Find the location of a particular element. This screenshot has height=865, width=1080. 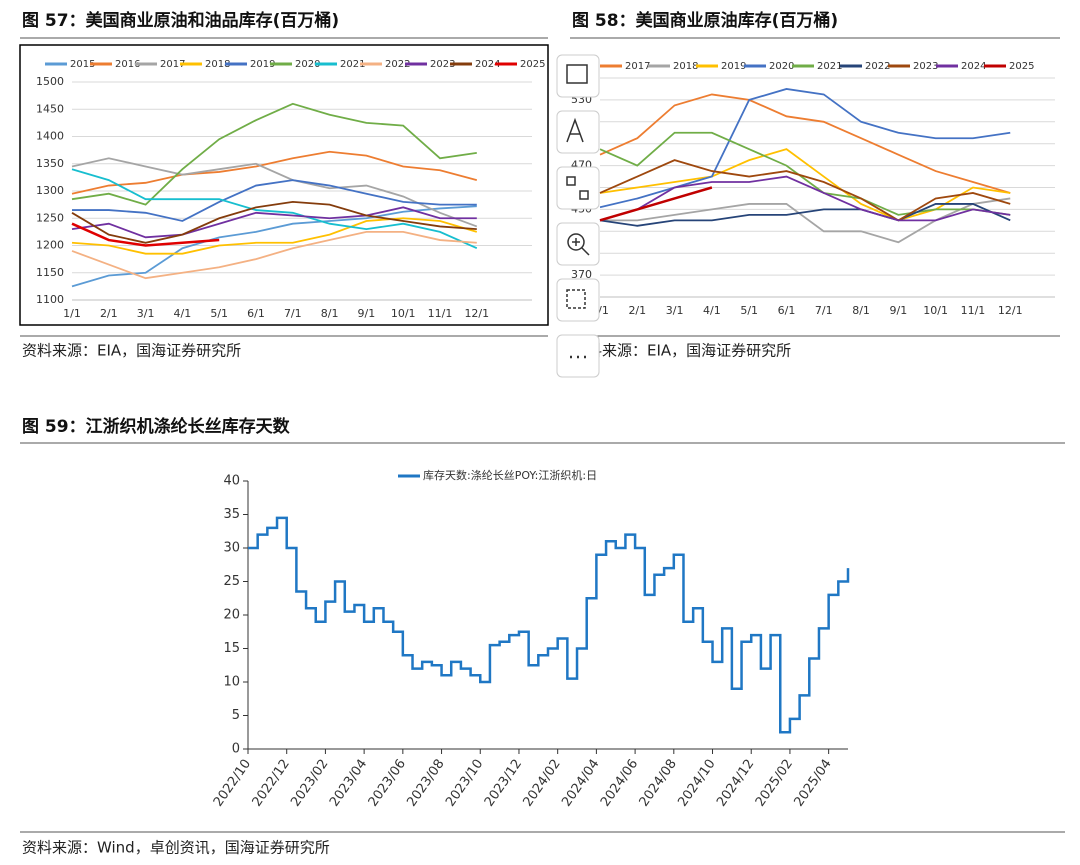

x-tick-label: 2024/08 is located at coordinates (658, 783).